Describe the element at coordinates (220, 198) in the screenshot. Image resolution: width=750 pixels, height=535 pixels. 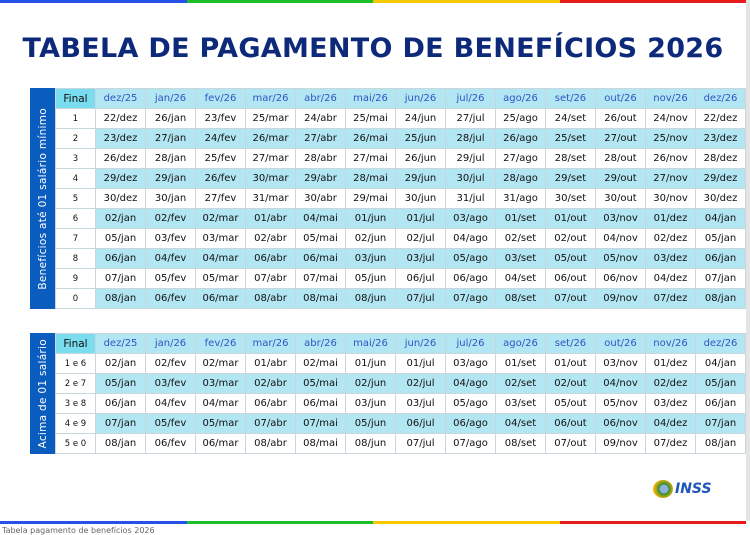
I see `payment-date: 27/fev` at that location.